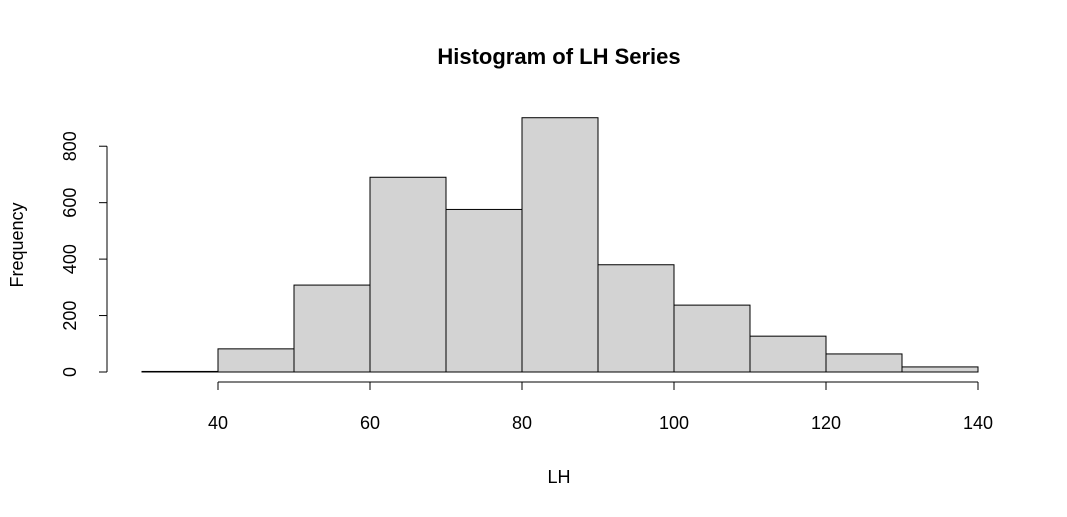 This screenshot has height=517, width=1067. Describe the element at coordinates (17, 244) in the screenshot. I see `y-axis-label: Frequency` at that location.